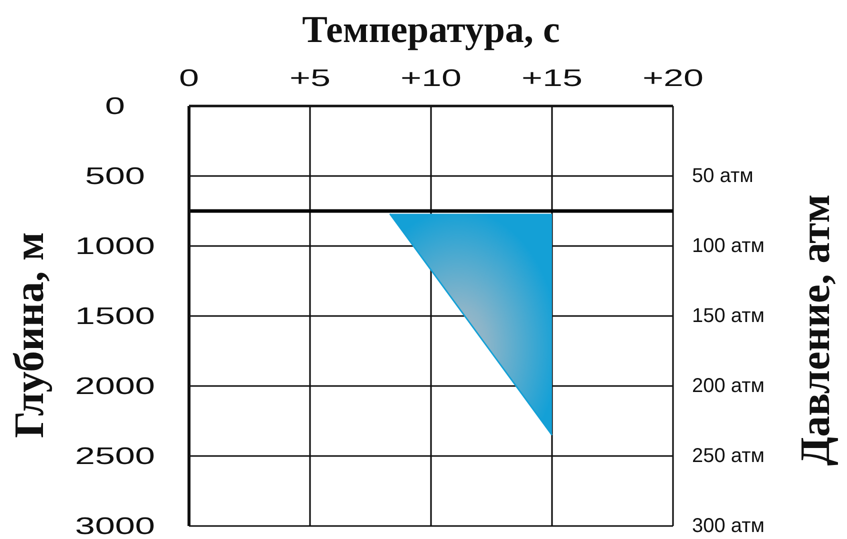  Describe the element at coordinates (673, 78) in the screenshot. I see `x-tick-label: +20` at that location.